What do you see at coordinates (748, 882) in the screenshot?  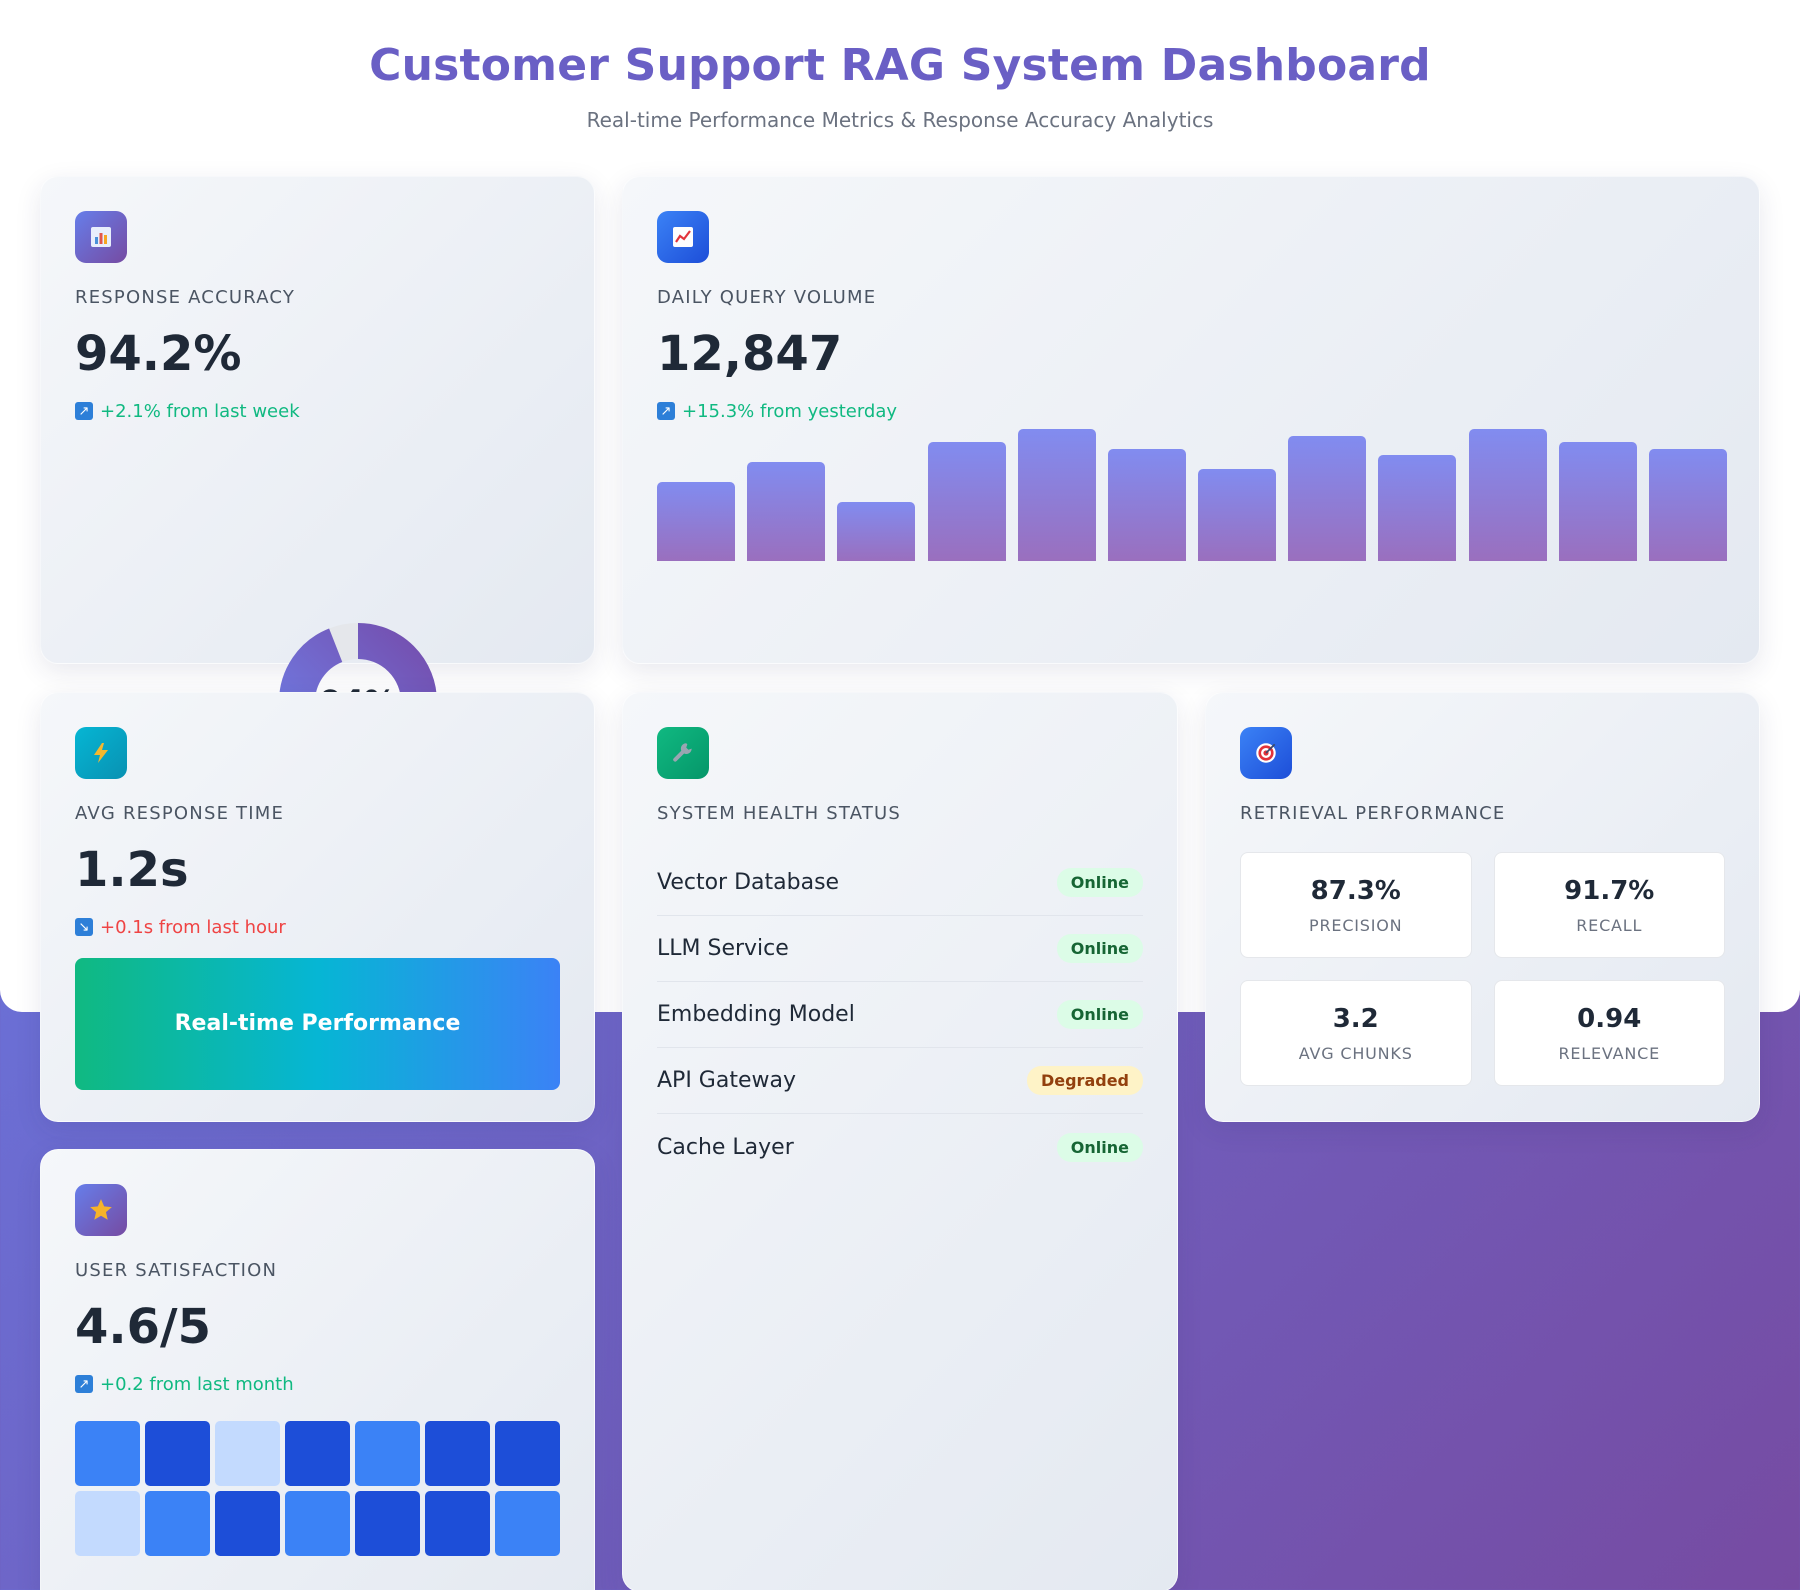 I see `service-name: Vector Database` at bounding box center [748, 882].